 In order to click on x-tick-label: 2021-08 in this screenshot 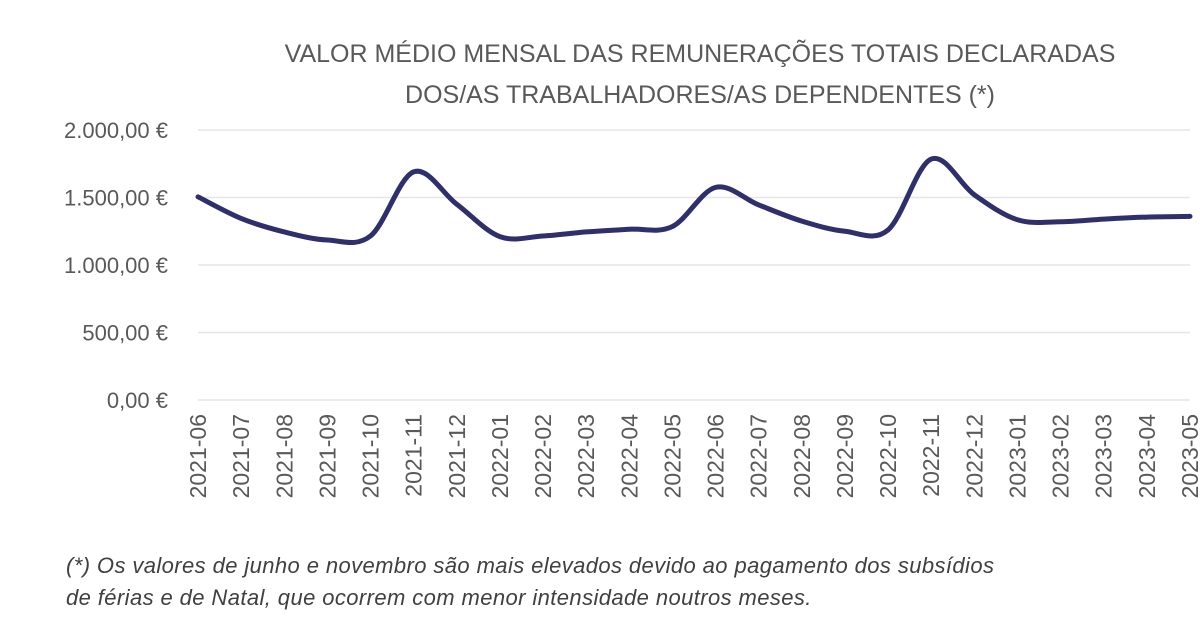, I will do `click(284, 456)`.